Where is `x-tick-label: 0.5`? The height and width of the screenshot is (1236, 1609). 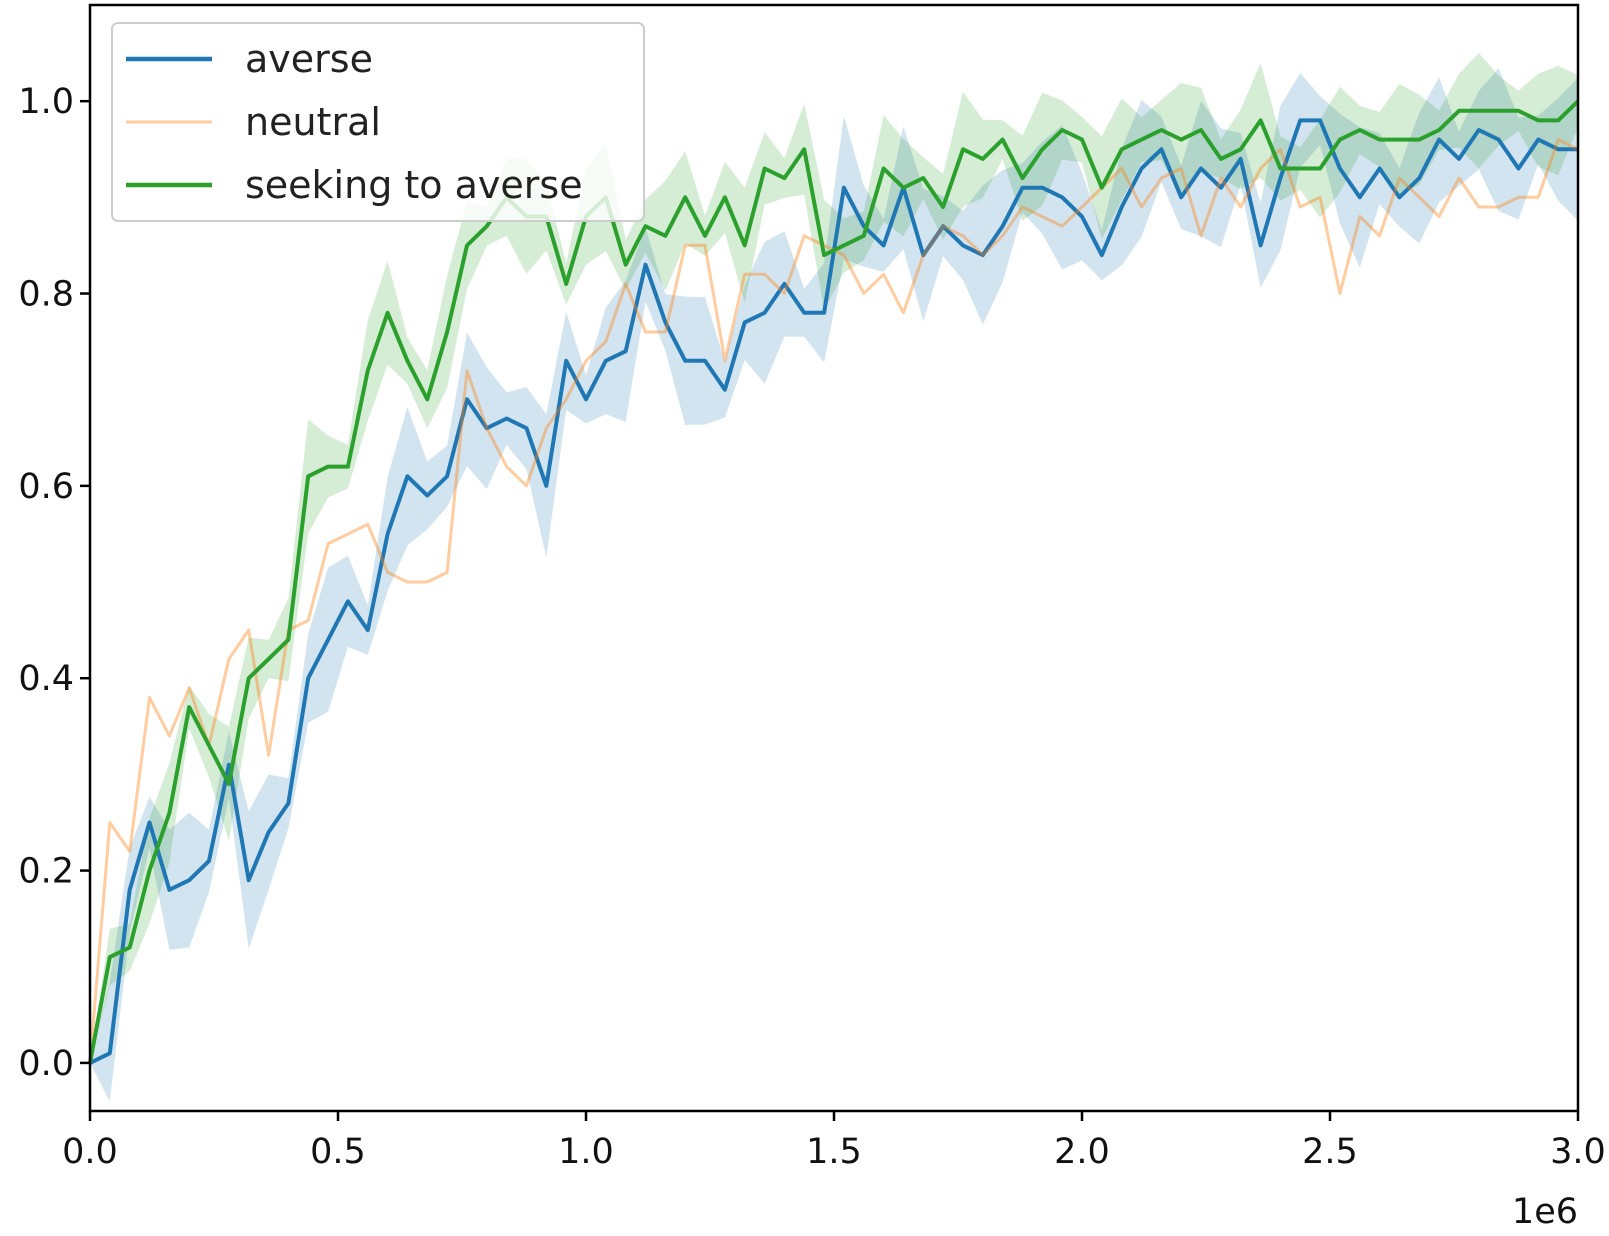 x-tick-label: 0.5 is located at coordinates (338, 1152).